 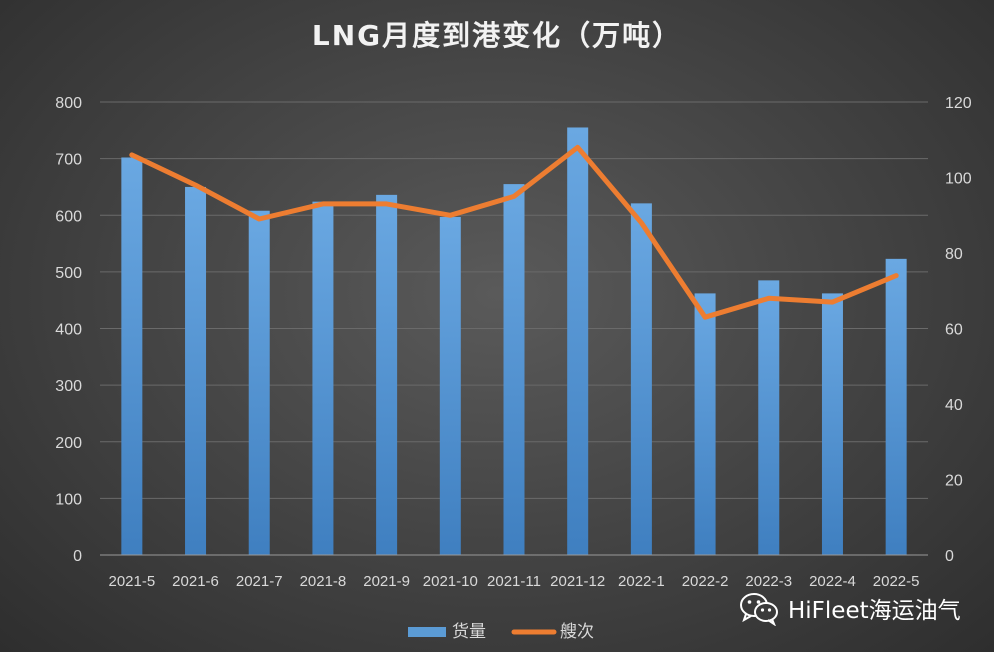 I want to click on y-right-tick-label: 120, so click(x=958, y=103).